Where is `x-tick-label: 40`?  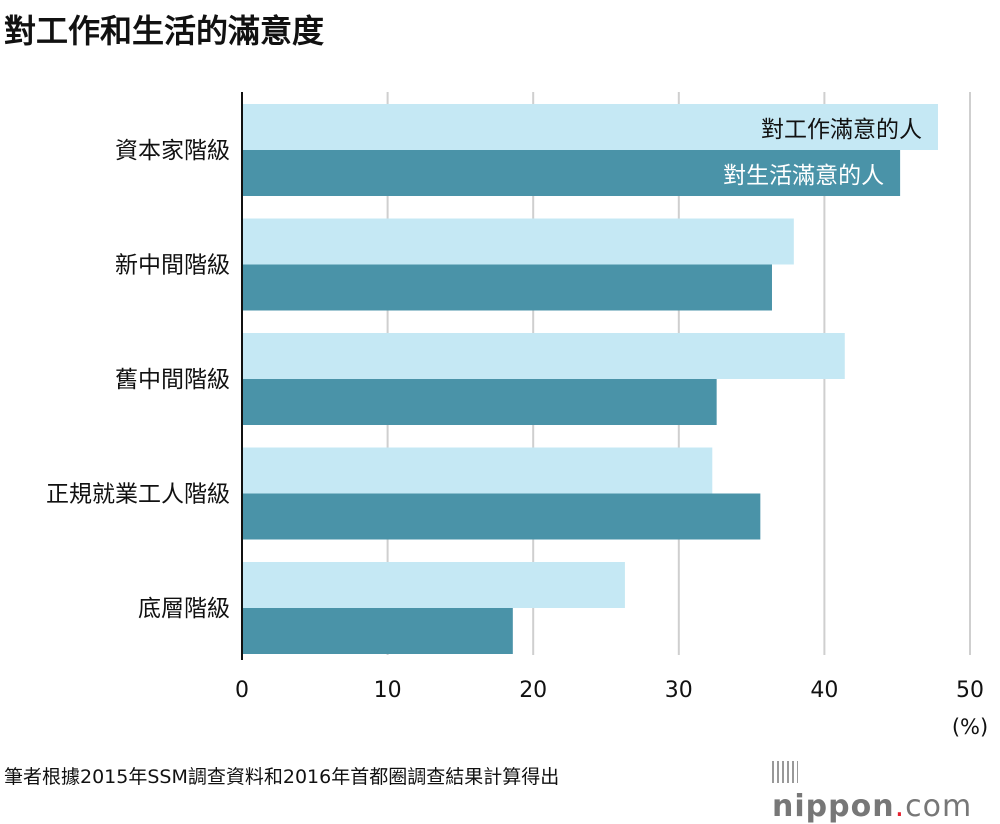 x-tick-label: 40 is located at coordinates (824, 690).